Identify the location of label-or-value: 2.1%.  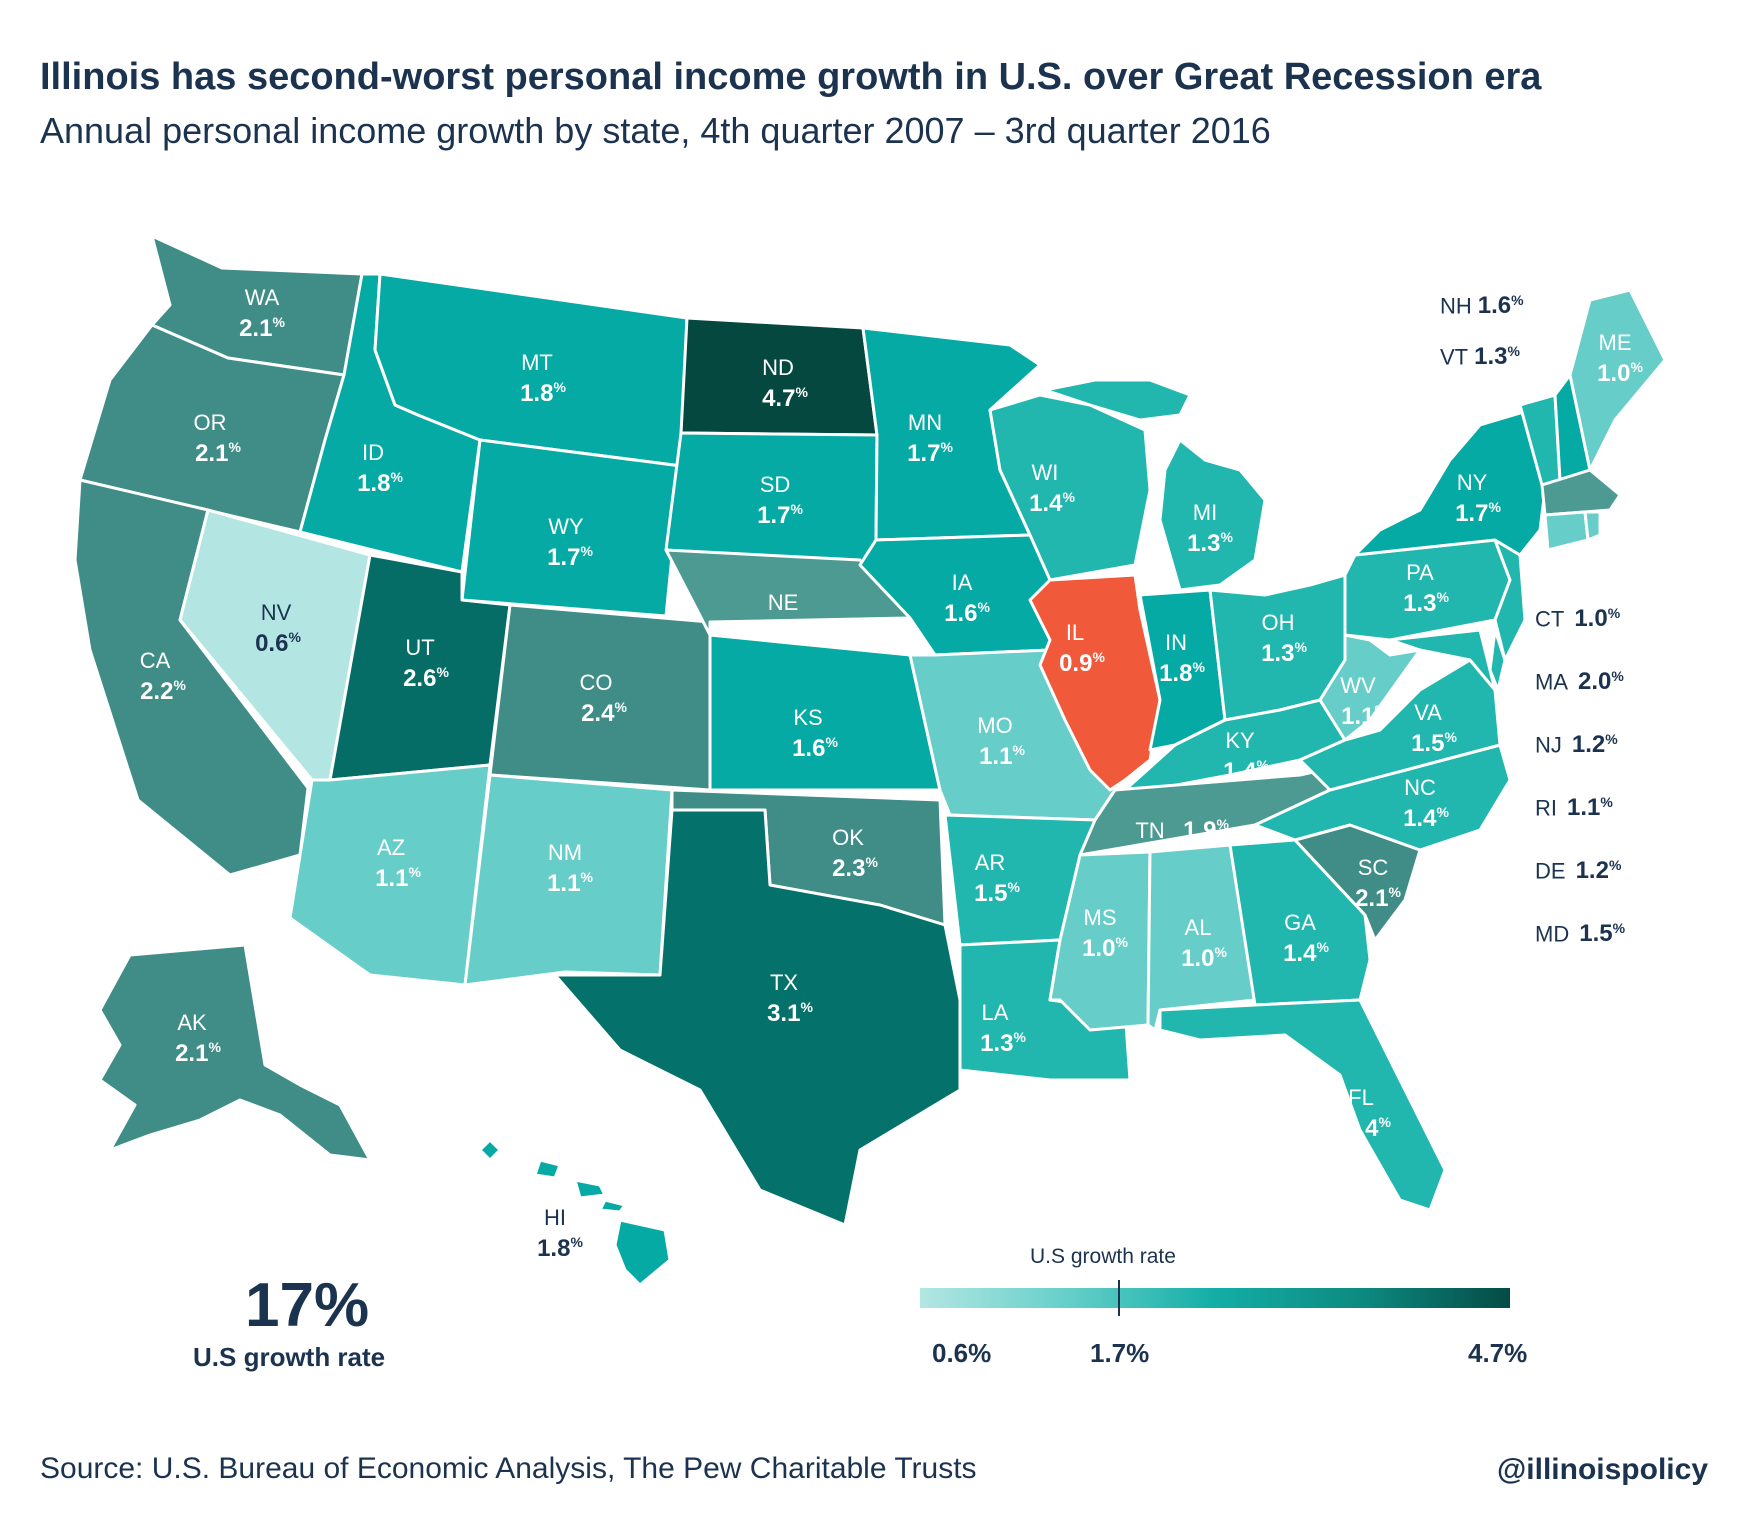
(218, 453).